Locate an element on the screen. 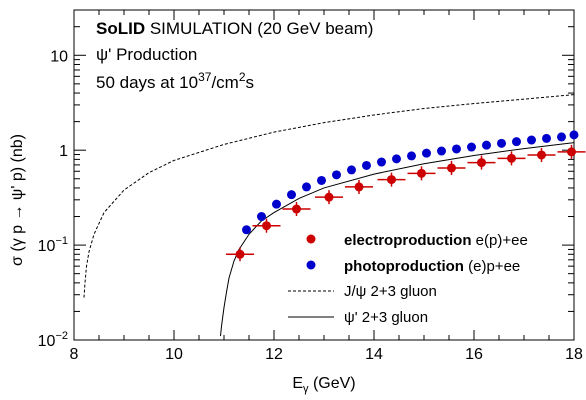 This screenshot has height=400, width=586. legend-label-photoproduction: photoproduction (e)p+ee is located at coordinates (432, 266).